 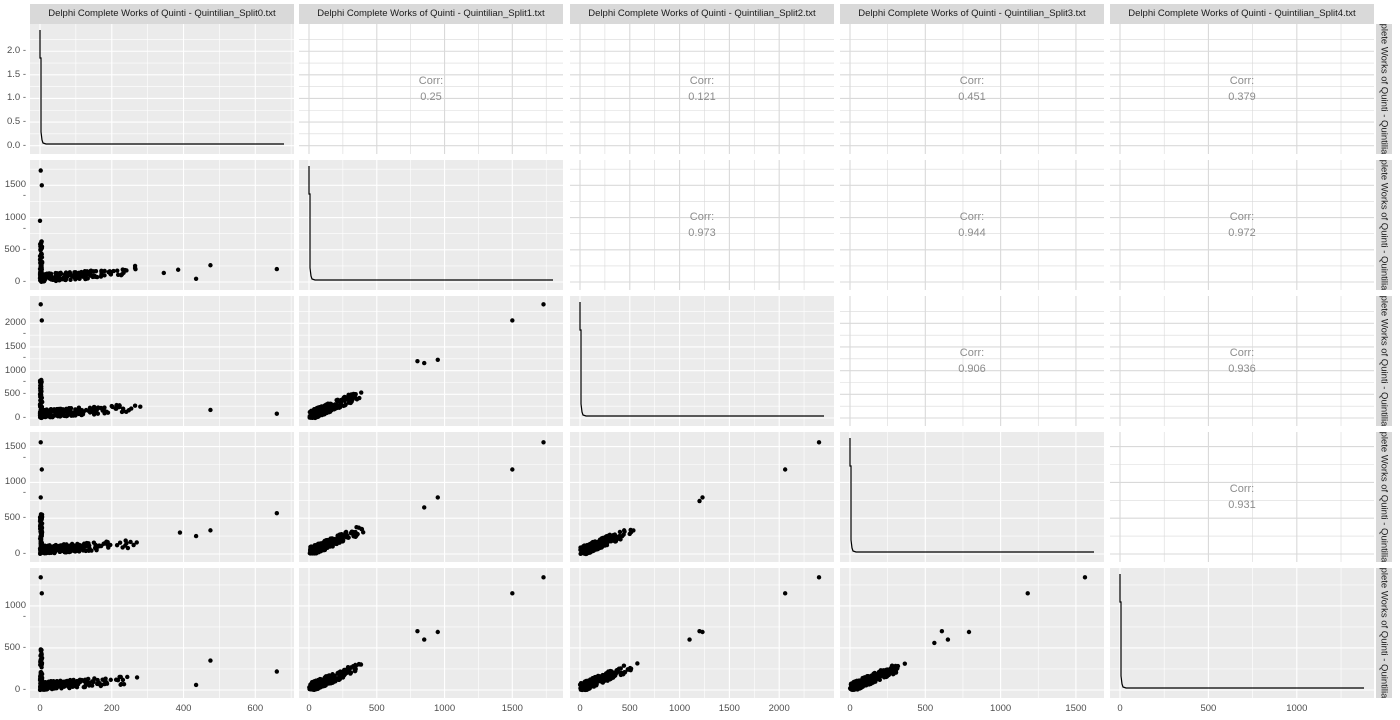 I want to click on x-tick-label: 2000, so click(x=779, y=708).